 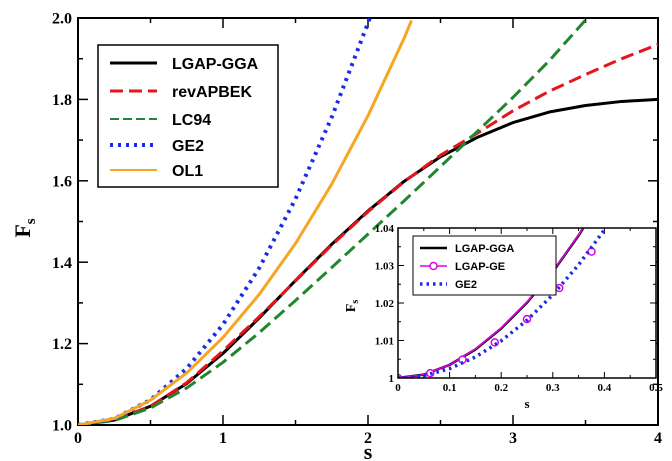 I want to click on main-x-tick-label: 4, so click(x=658, y=438).